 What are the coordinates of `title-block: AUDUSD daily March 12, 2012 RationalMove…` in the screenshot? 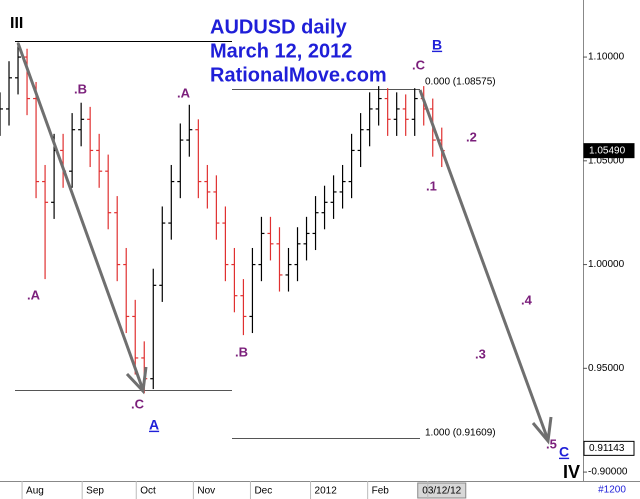 It's located at (298, 51).